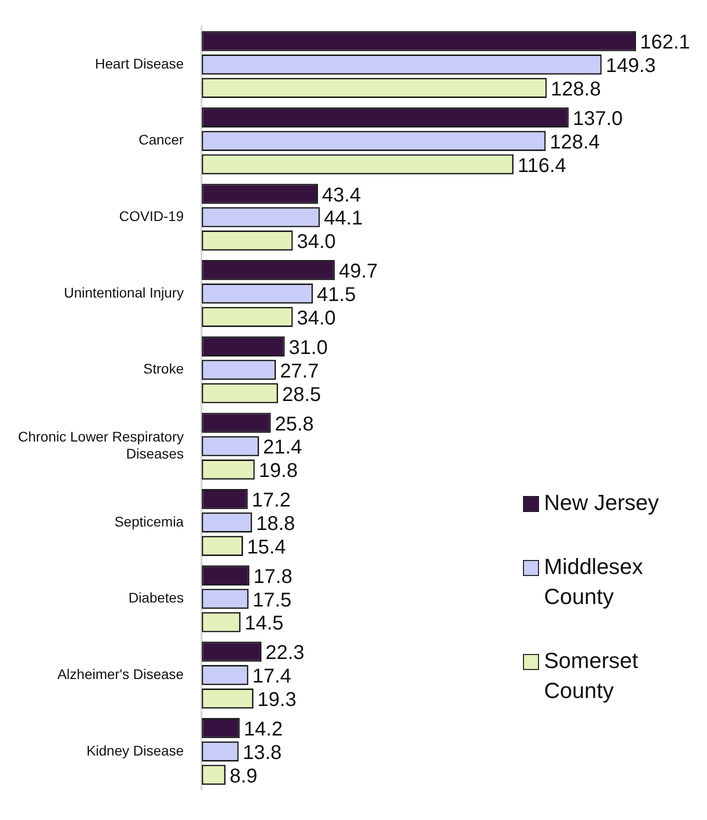 The width and height of the screenshot is (707, 820). Describe the element at coordinates (149, 521) in the screenshot. I see `y-tick-label: Septicemia` at that location.